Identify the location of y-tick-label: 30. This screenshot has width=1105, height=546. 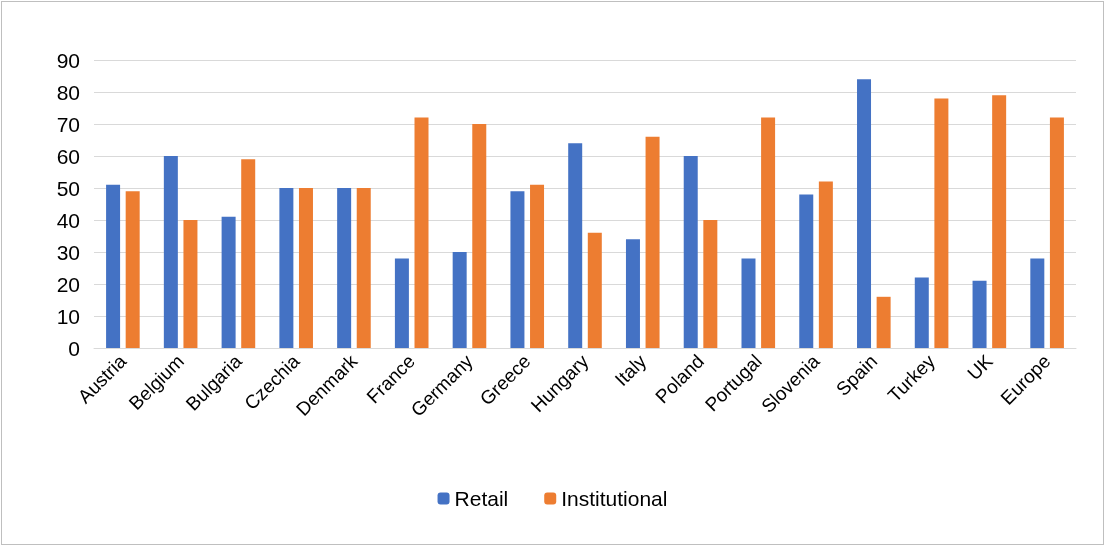
(68, 252).